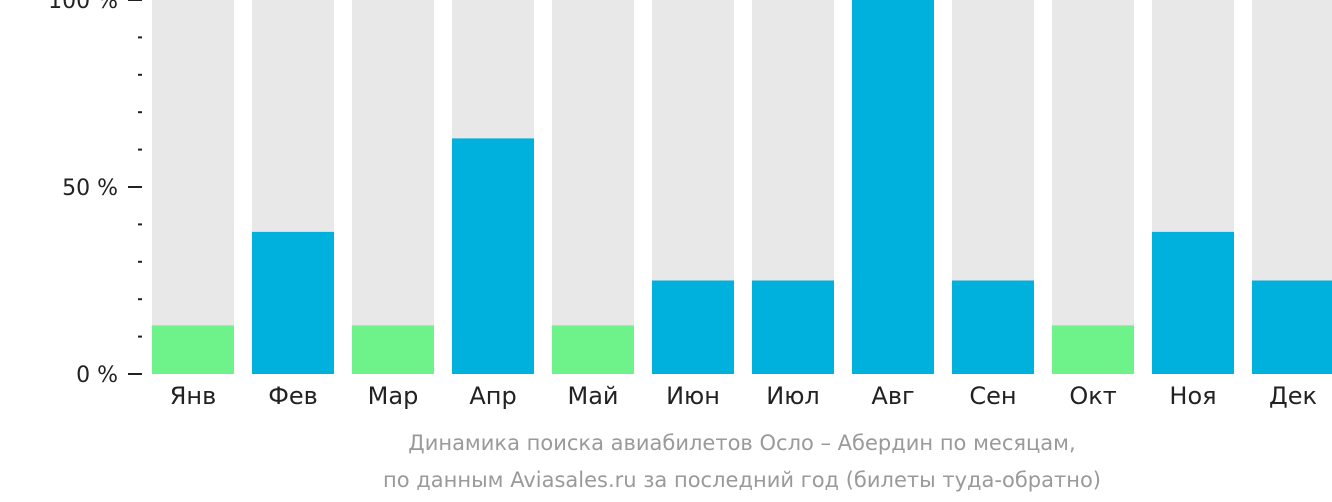  What do you see at coordinates (293, 396) in the screenshot?
I see `x-tick-label-month-2: Фев` at bounding box center [293, 396].